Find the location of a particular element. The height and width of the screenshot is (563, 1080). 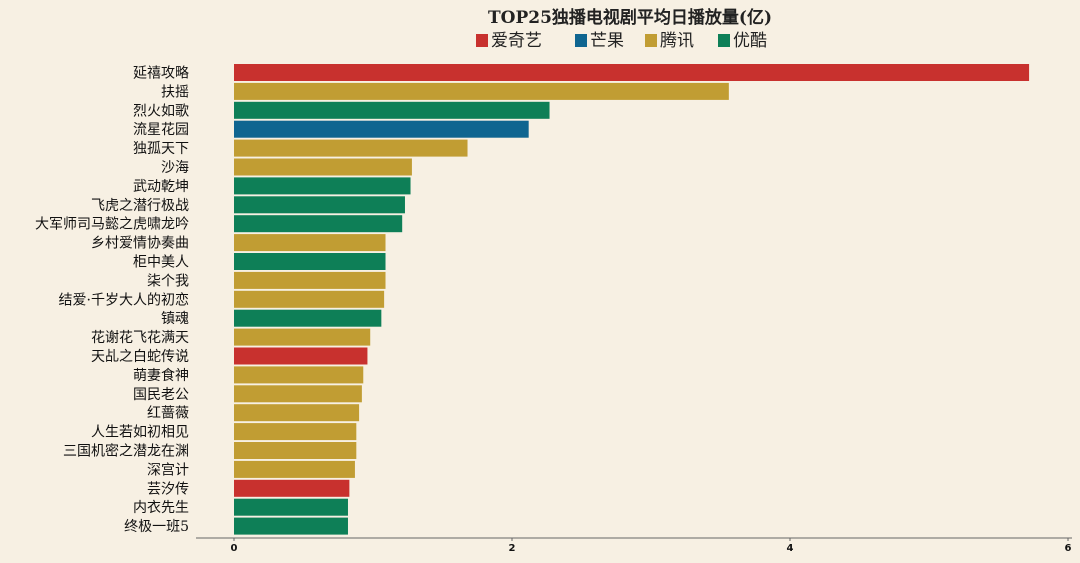

legend-label: 爱奇艺 is located at coordinates (516, 41).